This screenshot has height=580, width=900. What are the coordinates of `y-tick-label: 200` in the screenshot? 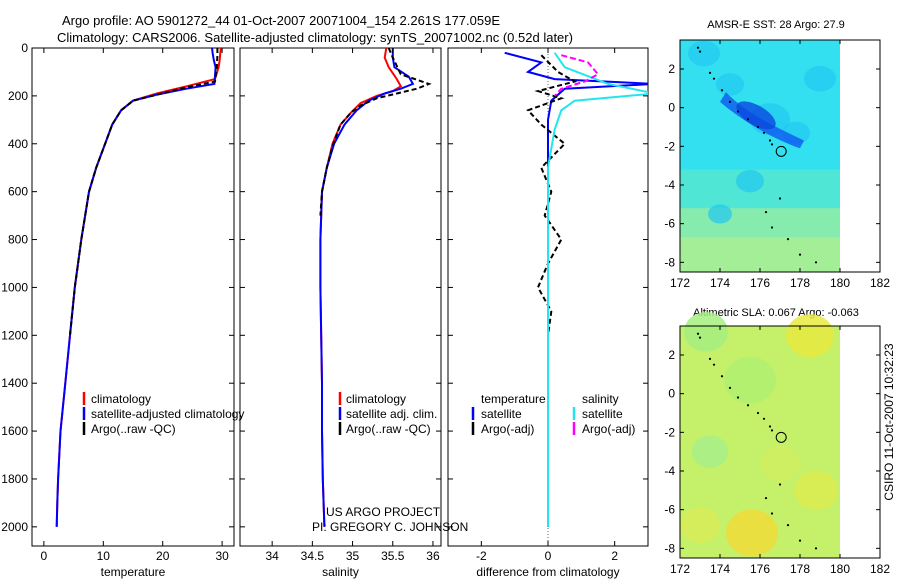 It's located at (18, 96).